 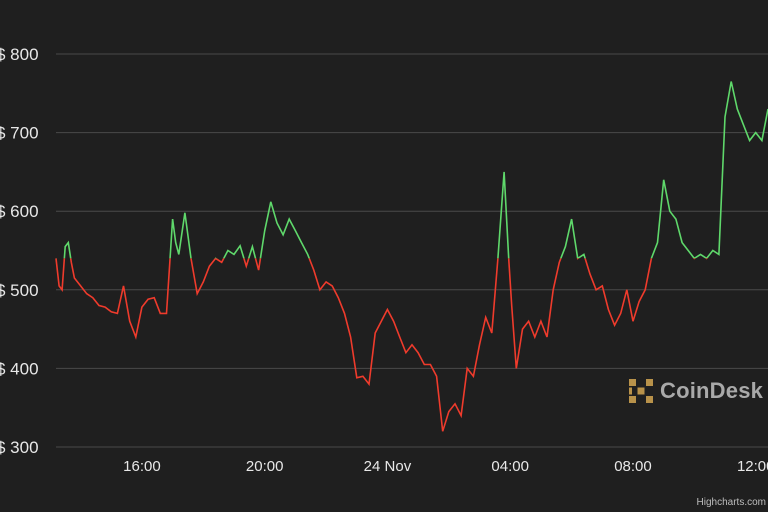 I want to click on coindesk-logo-text: CoinDesk, so click(x=712, y=390).